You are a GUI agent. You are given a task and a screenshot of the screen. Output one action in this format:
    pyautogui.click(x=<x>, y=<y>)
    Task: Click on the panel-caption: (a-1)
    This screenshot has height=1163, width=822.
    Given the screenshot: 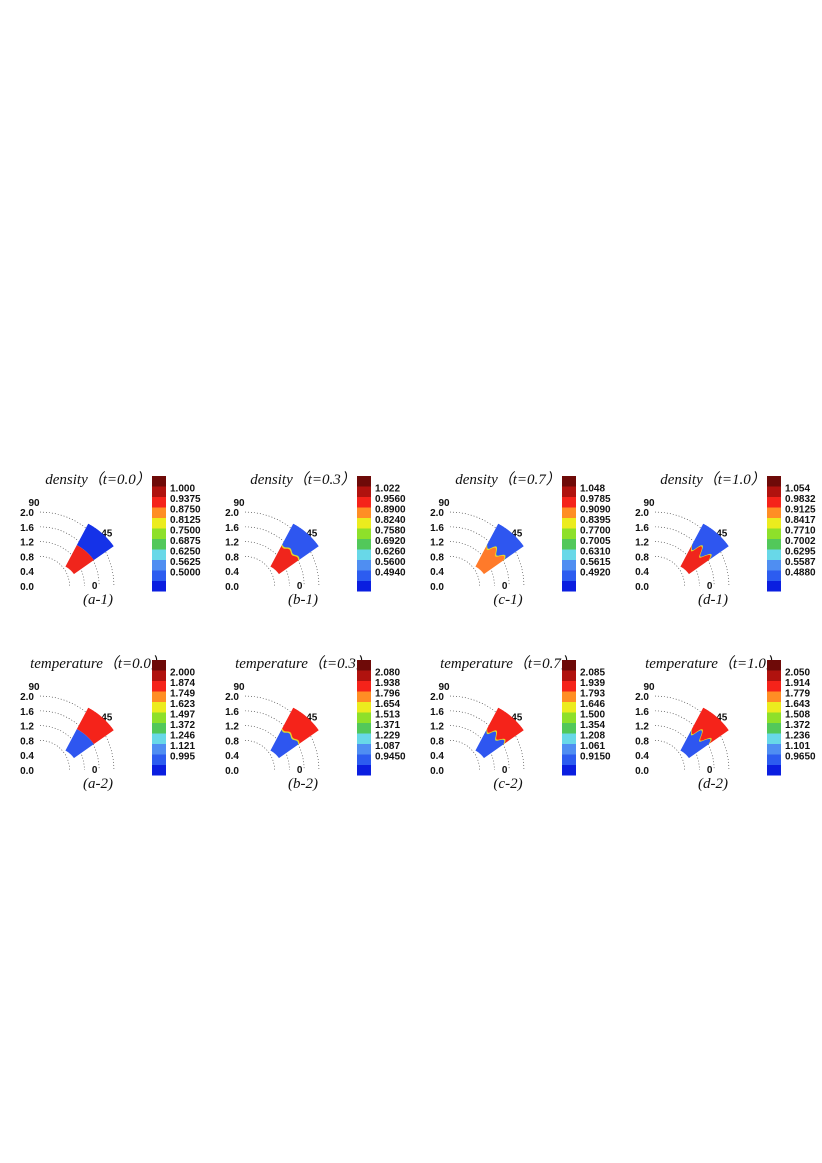 What is the action you would take?
    pyautogui.click(x=98, y=600)
    